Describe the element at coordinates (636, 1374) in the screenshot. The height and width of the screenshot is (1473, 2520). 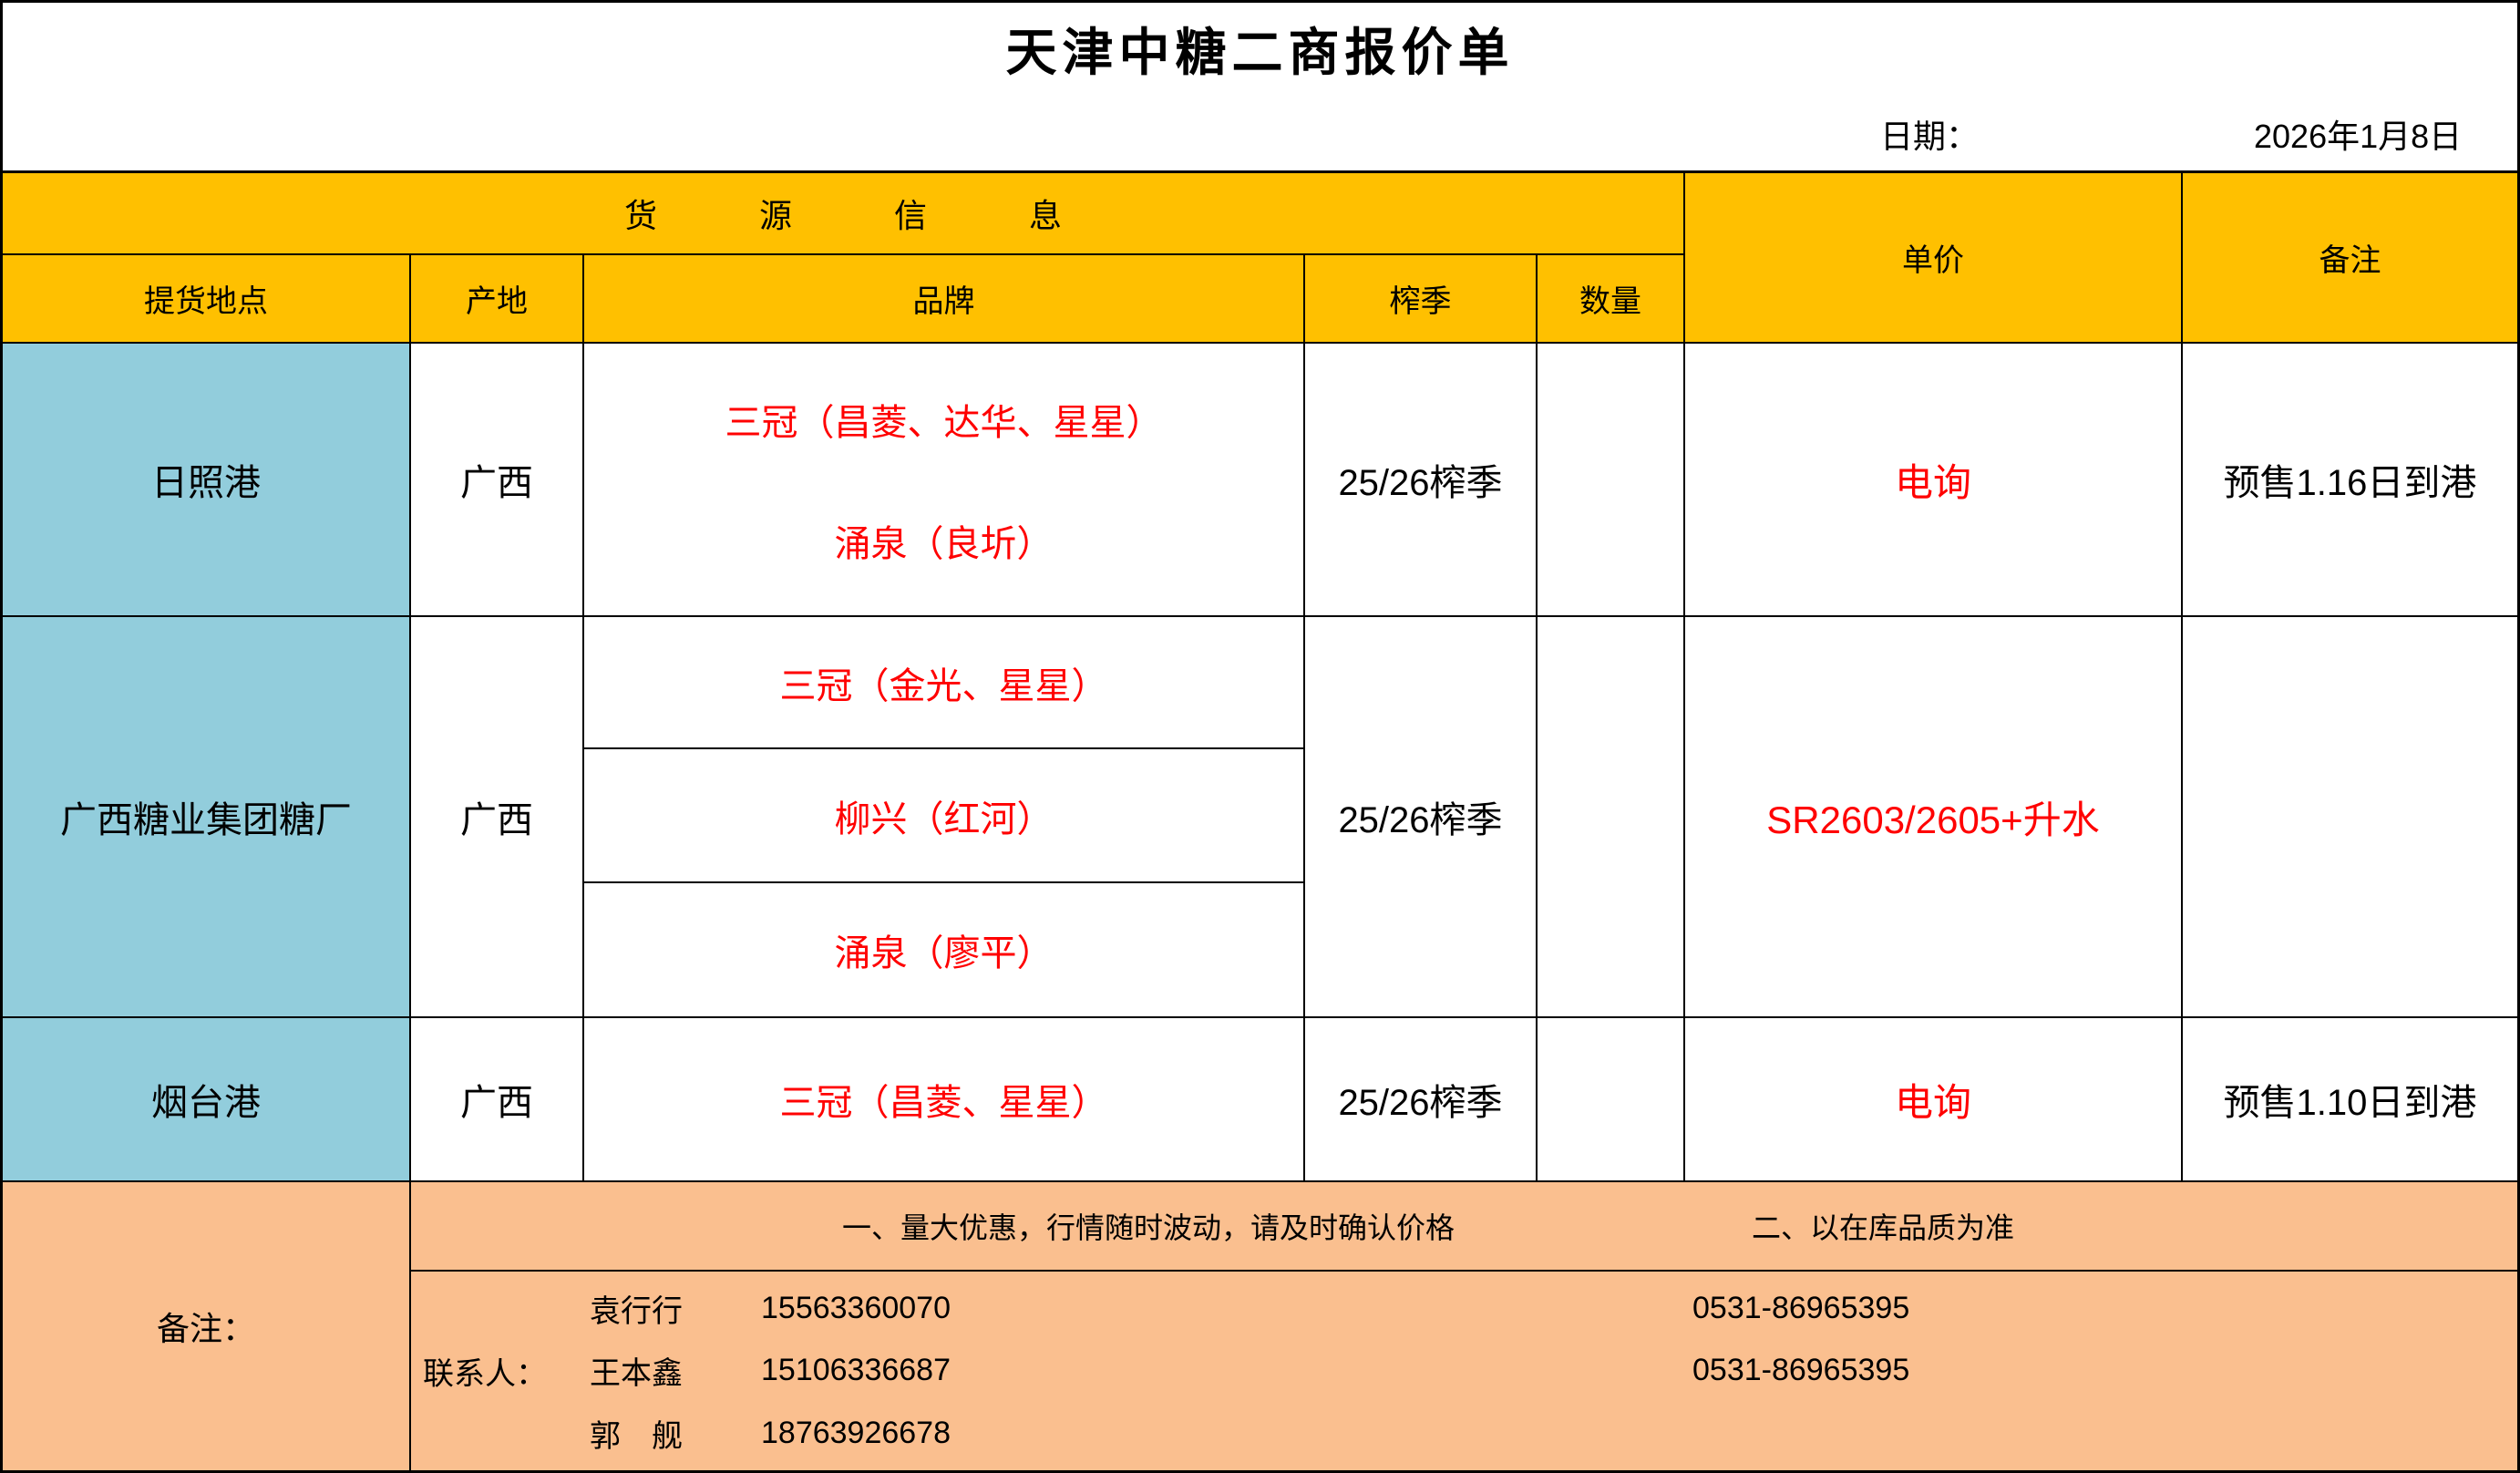
I see `contact-name: 王本鑫` at that location.